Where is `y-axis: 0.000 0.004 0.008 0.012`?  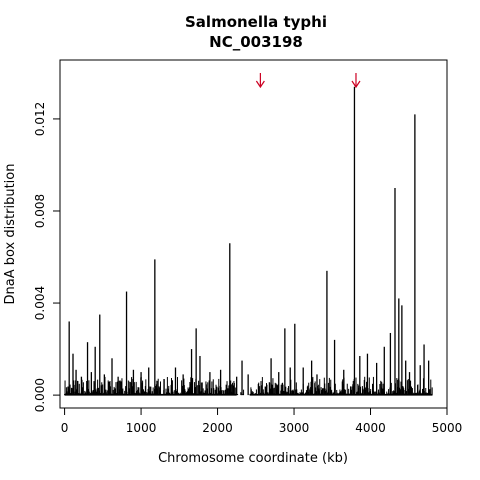
y-axis: 0.000 0.004 0.008 0.012 is located at coordinates (47, 257).